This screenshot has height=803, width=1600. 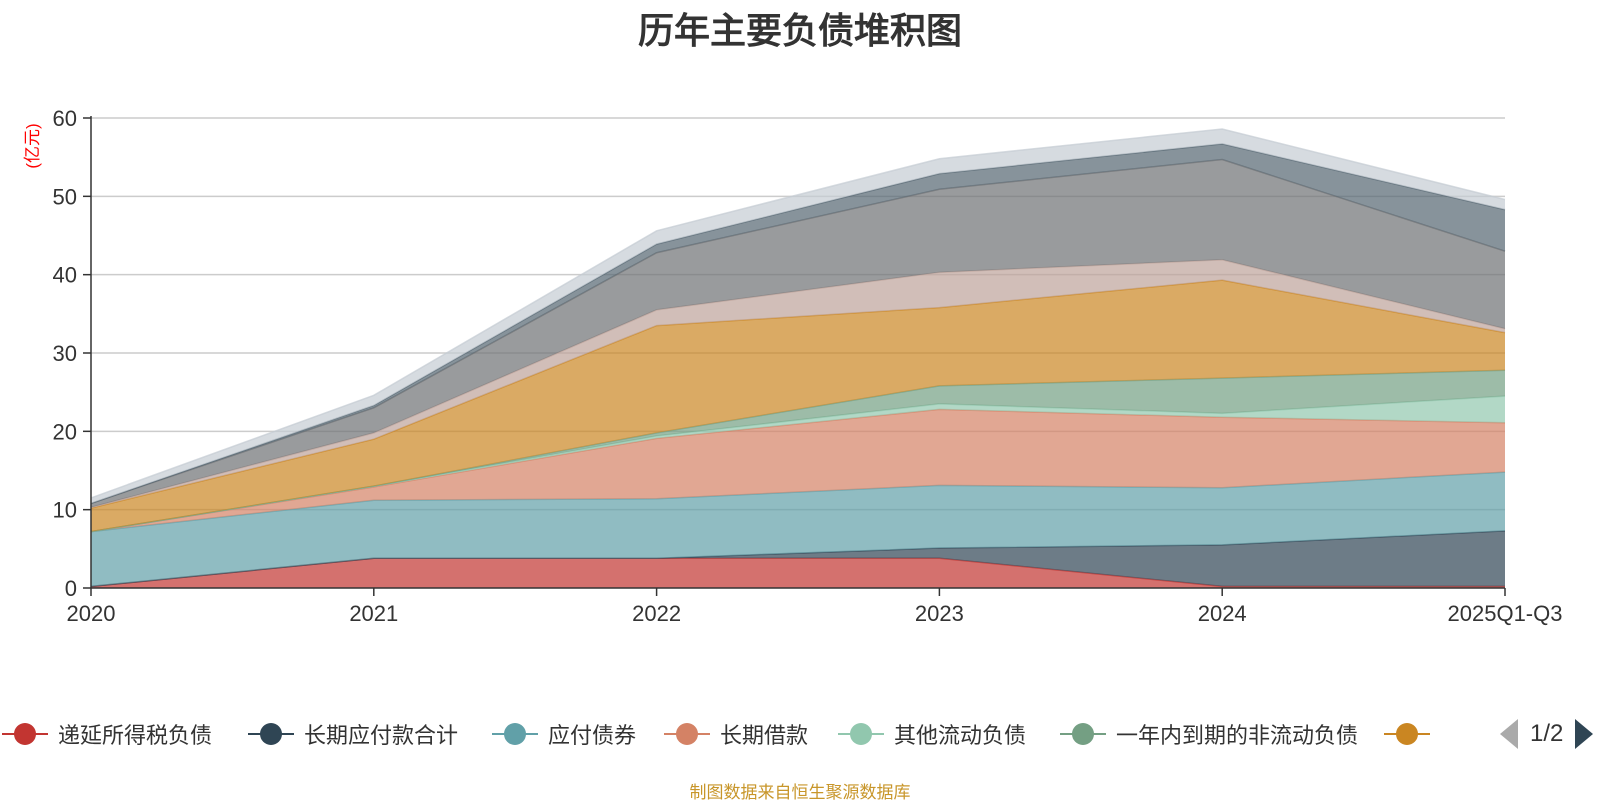 I want to click on area-series-长期应付款合计, so click(x=798, y=558).